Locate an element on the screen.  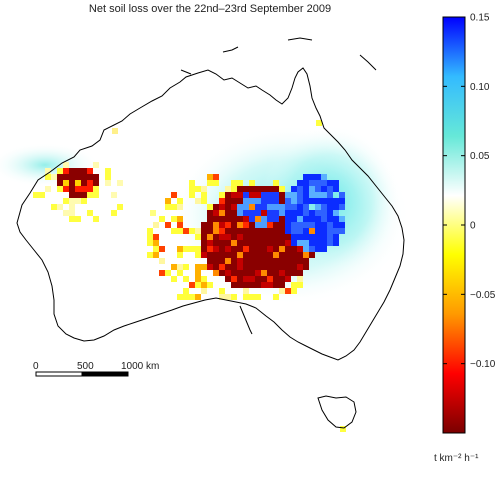
scale-label-1000: 1000 km is located at coordinates (140, 366).